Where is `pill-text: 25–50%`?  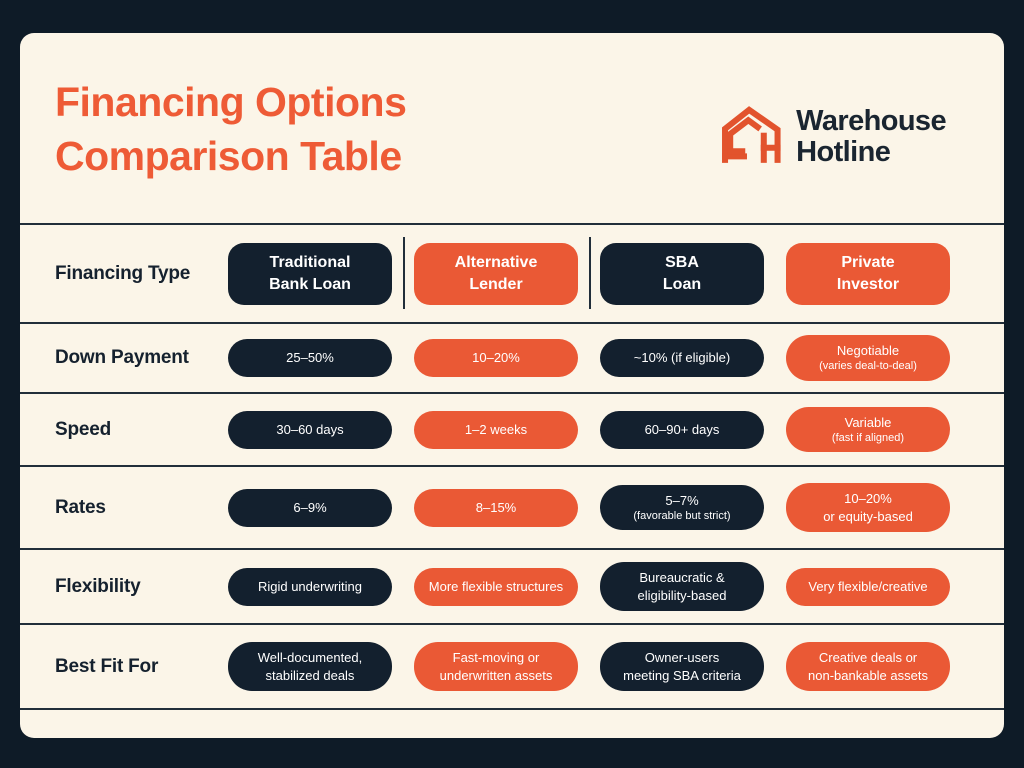 pill-text: 25–50% is located at coordinates (310, 358).